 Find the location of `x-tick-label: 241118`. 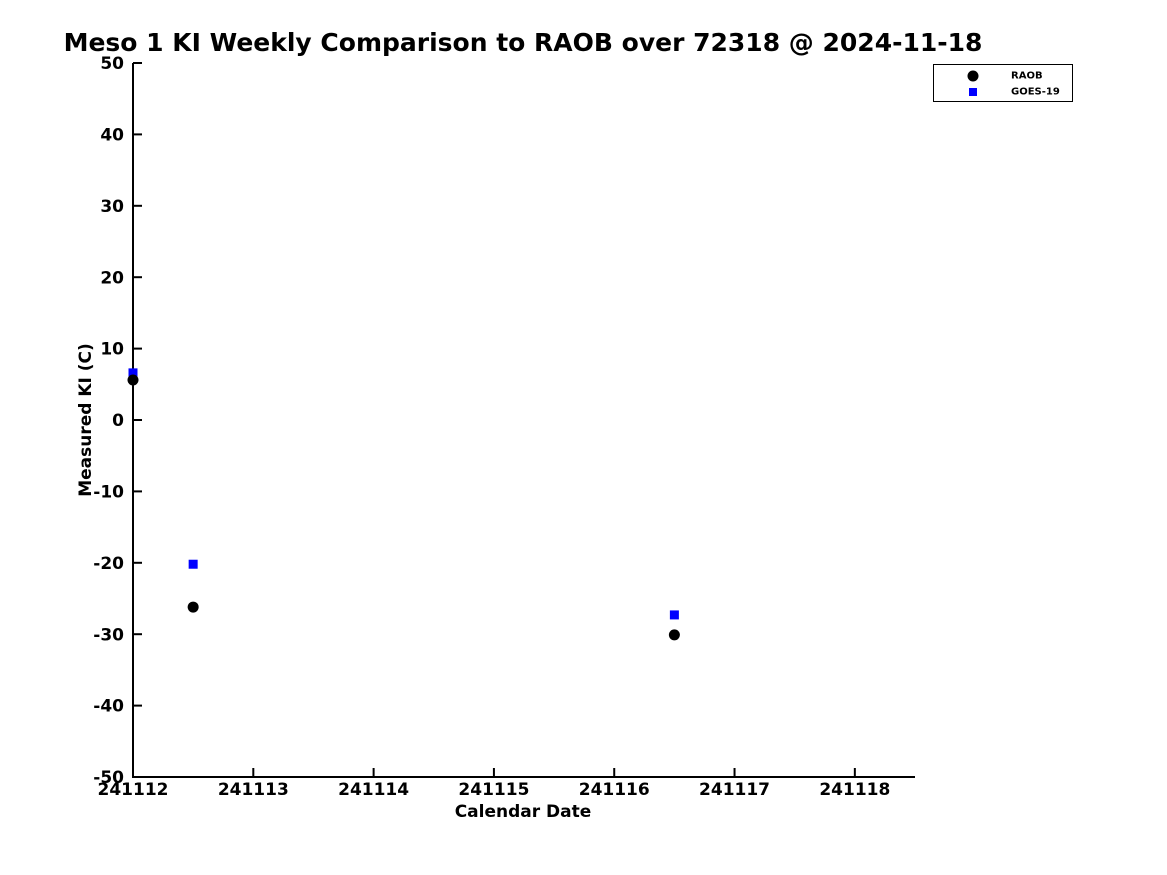

x-tick-label: 241118 is located at coordinates (854, 790).